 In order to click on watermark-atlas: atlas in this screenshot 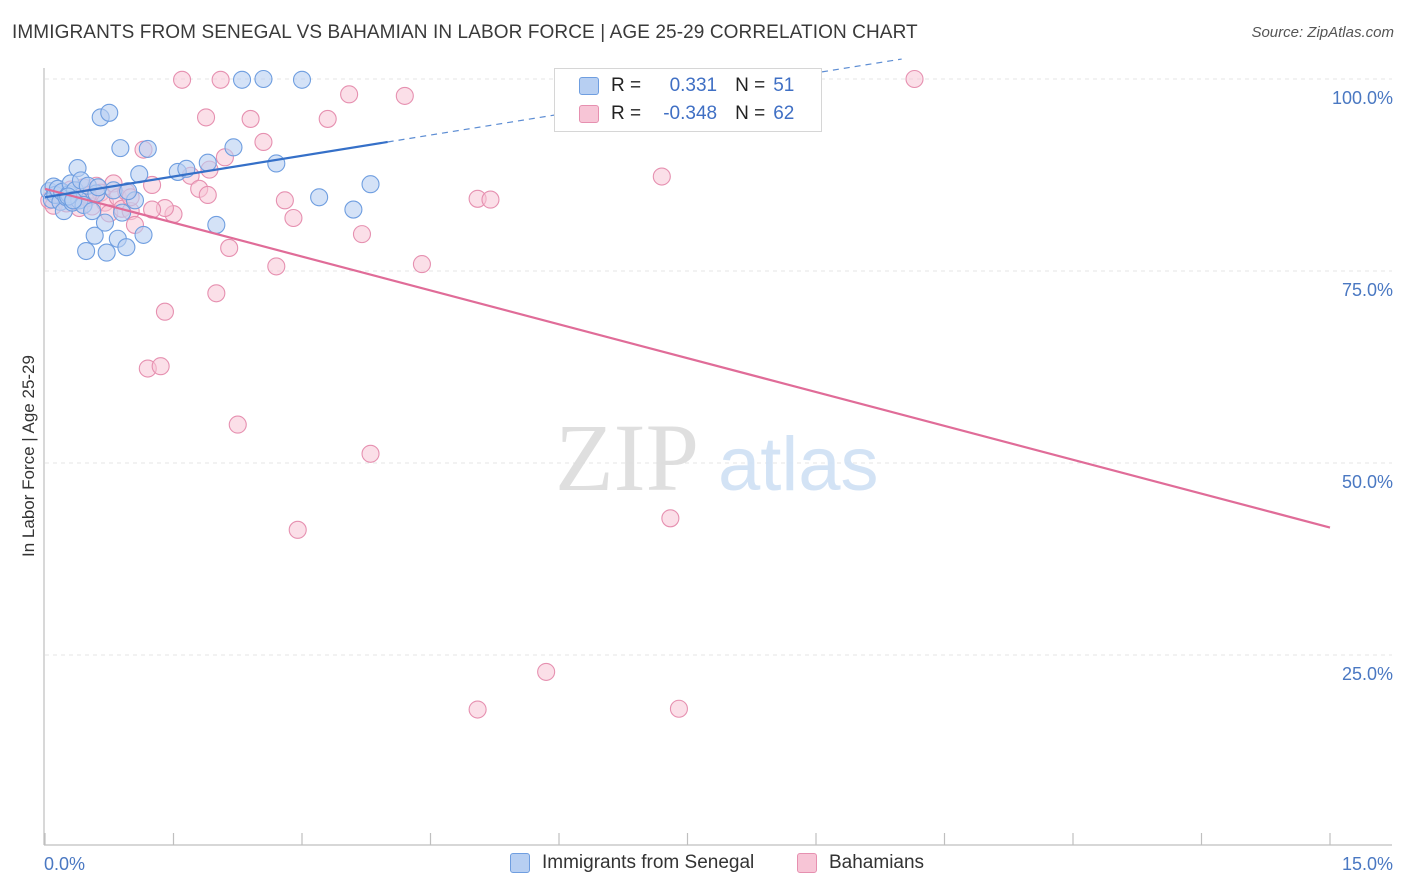, I will do `click(798, 464)`.